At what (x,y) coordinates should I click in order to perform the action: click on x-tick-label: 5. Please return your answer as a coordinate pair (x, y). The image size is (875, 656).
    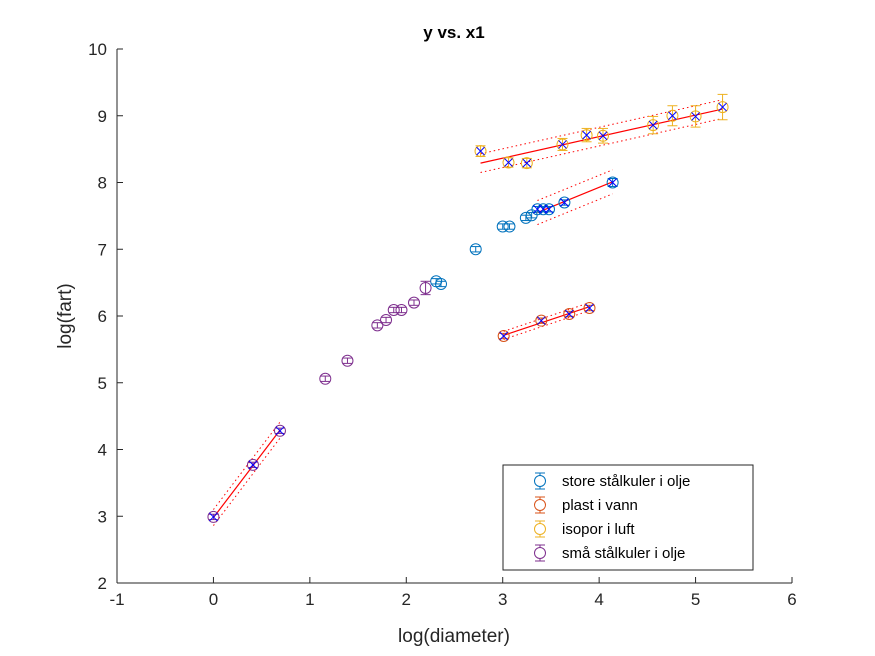
    Looking at the image, I should click on (695, 599).